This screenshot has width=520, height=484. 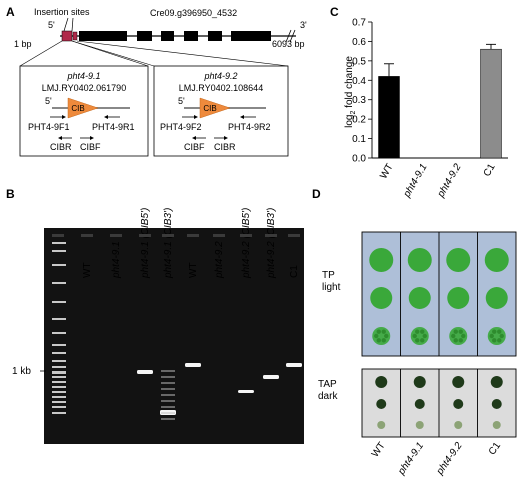 I want to click on lane-label: pht4-9.1 (CIB5'), so click(x=145, y=243).